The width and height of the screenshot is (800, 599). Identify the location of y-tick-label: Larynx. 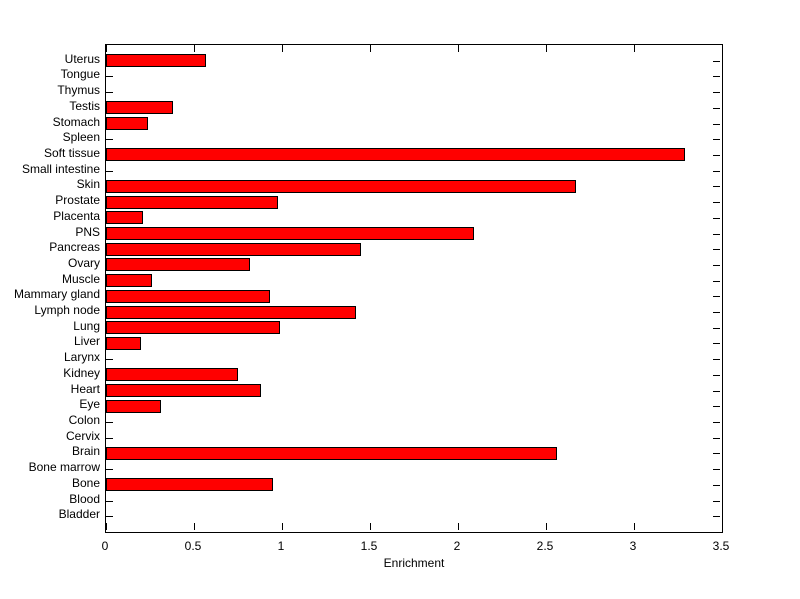
(81, 357).